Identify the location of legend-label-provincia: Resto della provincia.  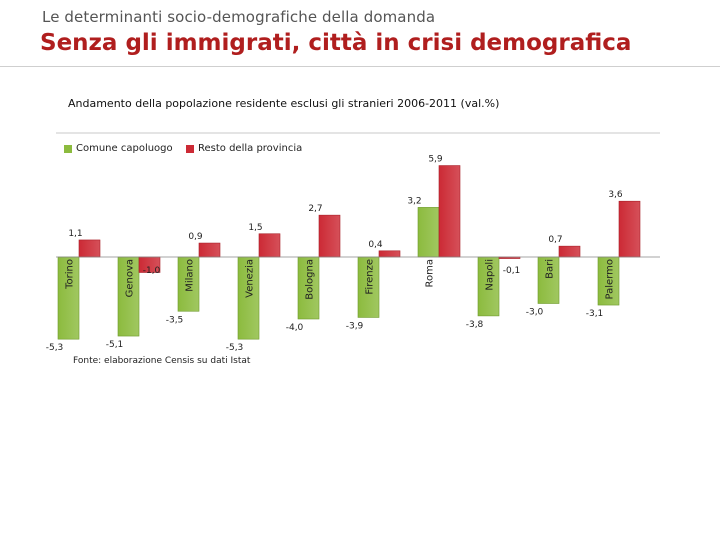
(250, 148).